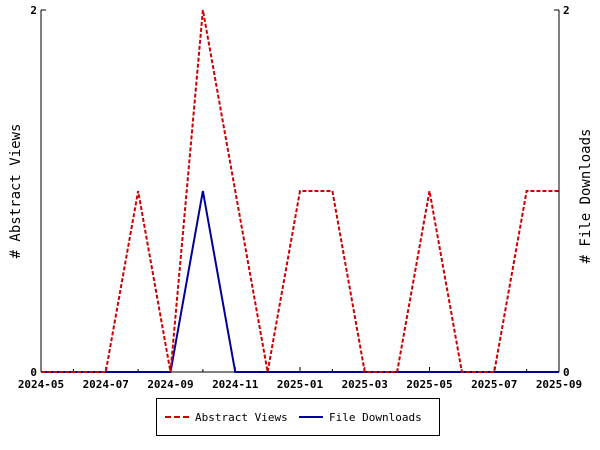 The width and height of the screenshot is (600, 450). What do you see at coordinates (586, 196) in the screenshot?
I see `y-axis-title-right: # File Downloads` at bounding box center [586, 196].